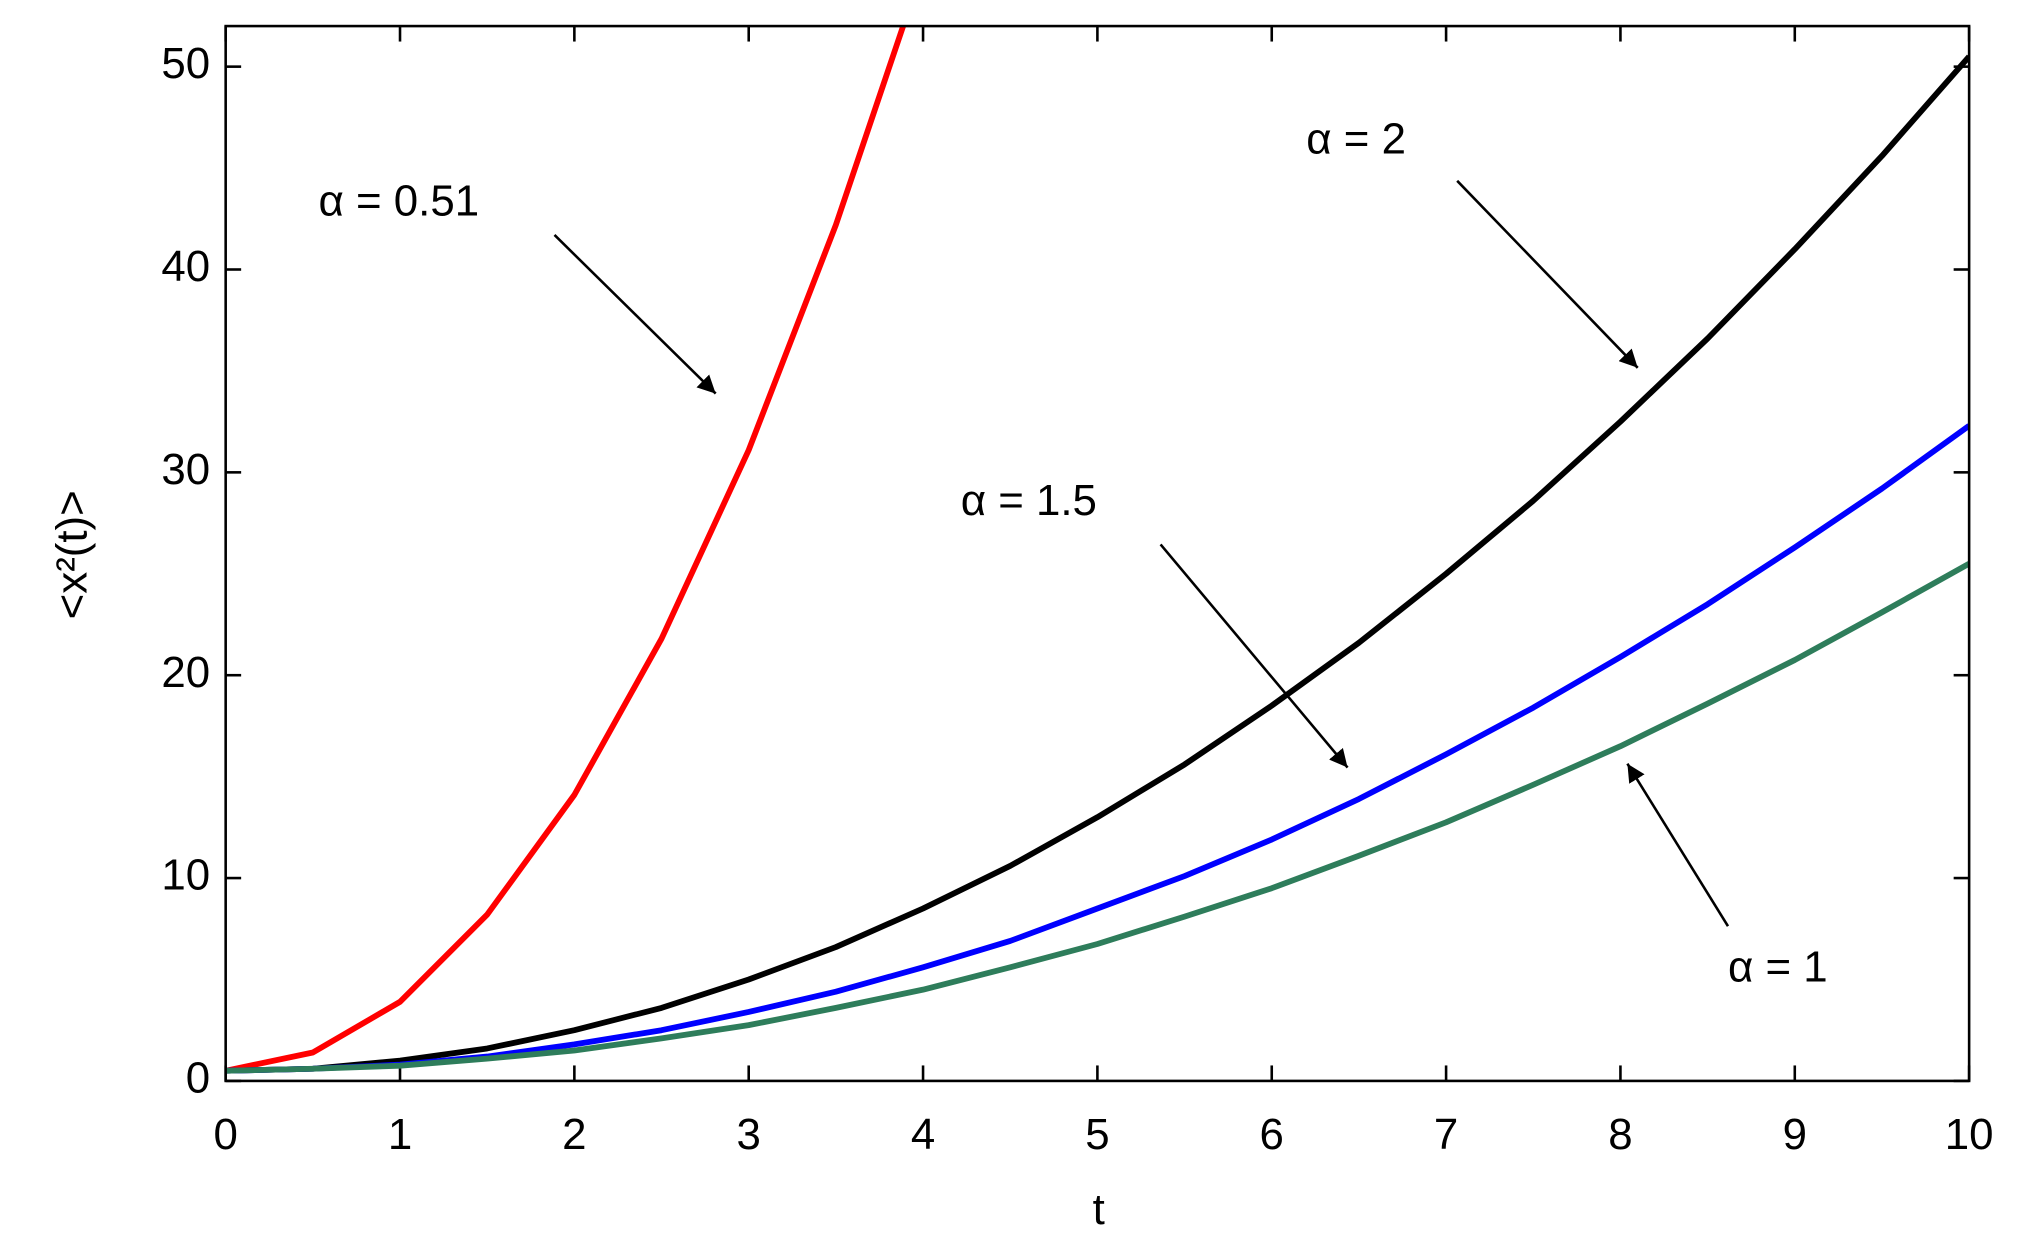 The image size is (2022, 1254). Describe the element at coordinates (225, 1134) in the screenshot. I see `x-tick-label: 0` at that location.